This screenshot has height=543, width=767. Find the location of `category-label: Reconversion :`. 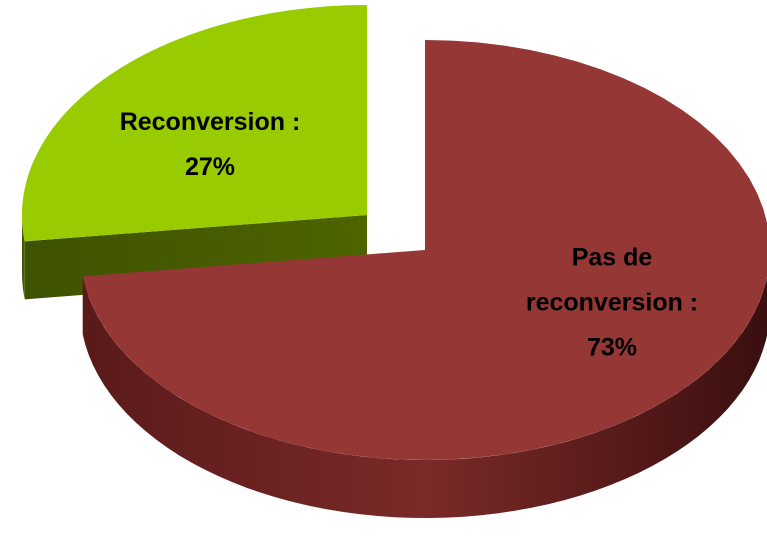

category-label: Reconversion : is located at coordinates (210, 122).